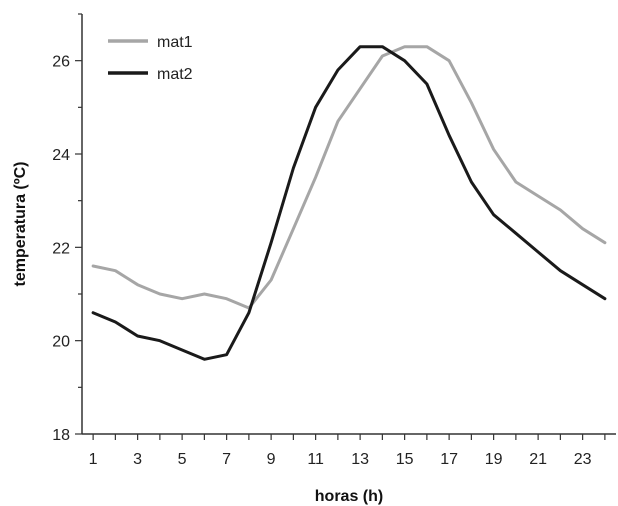 The width and height of the screenshot is (618, 506). What do you see at coordinates (583, 459) in the screenshot?
I see `x-tick-label: 23` at bounding box center [583, 459].